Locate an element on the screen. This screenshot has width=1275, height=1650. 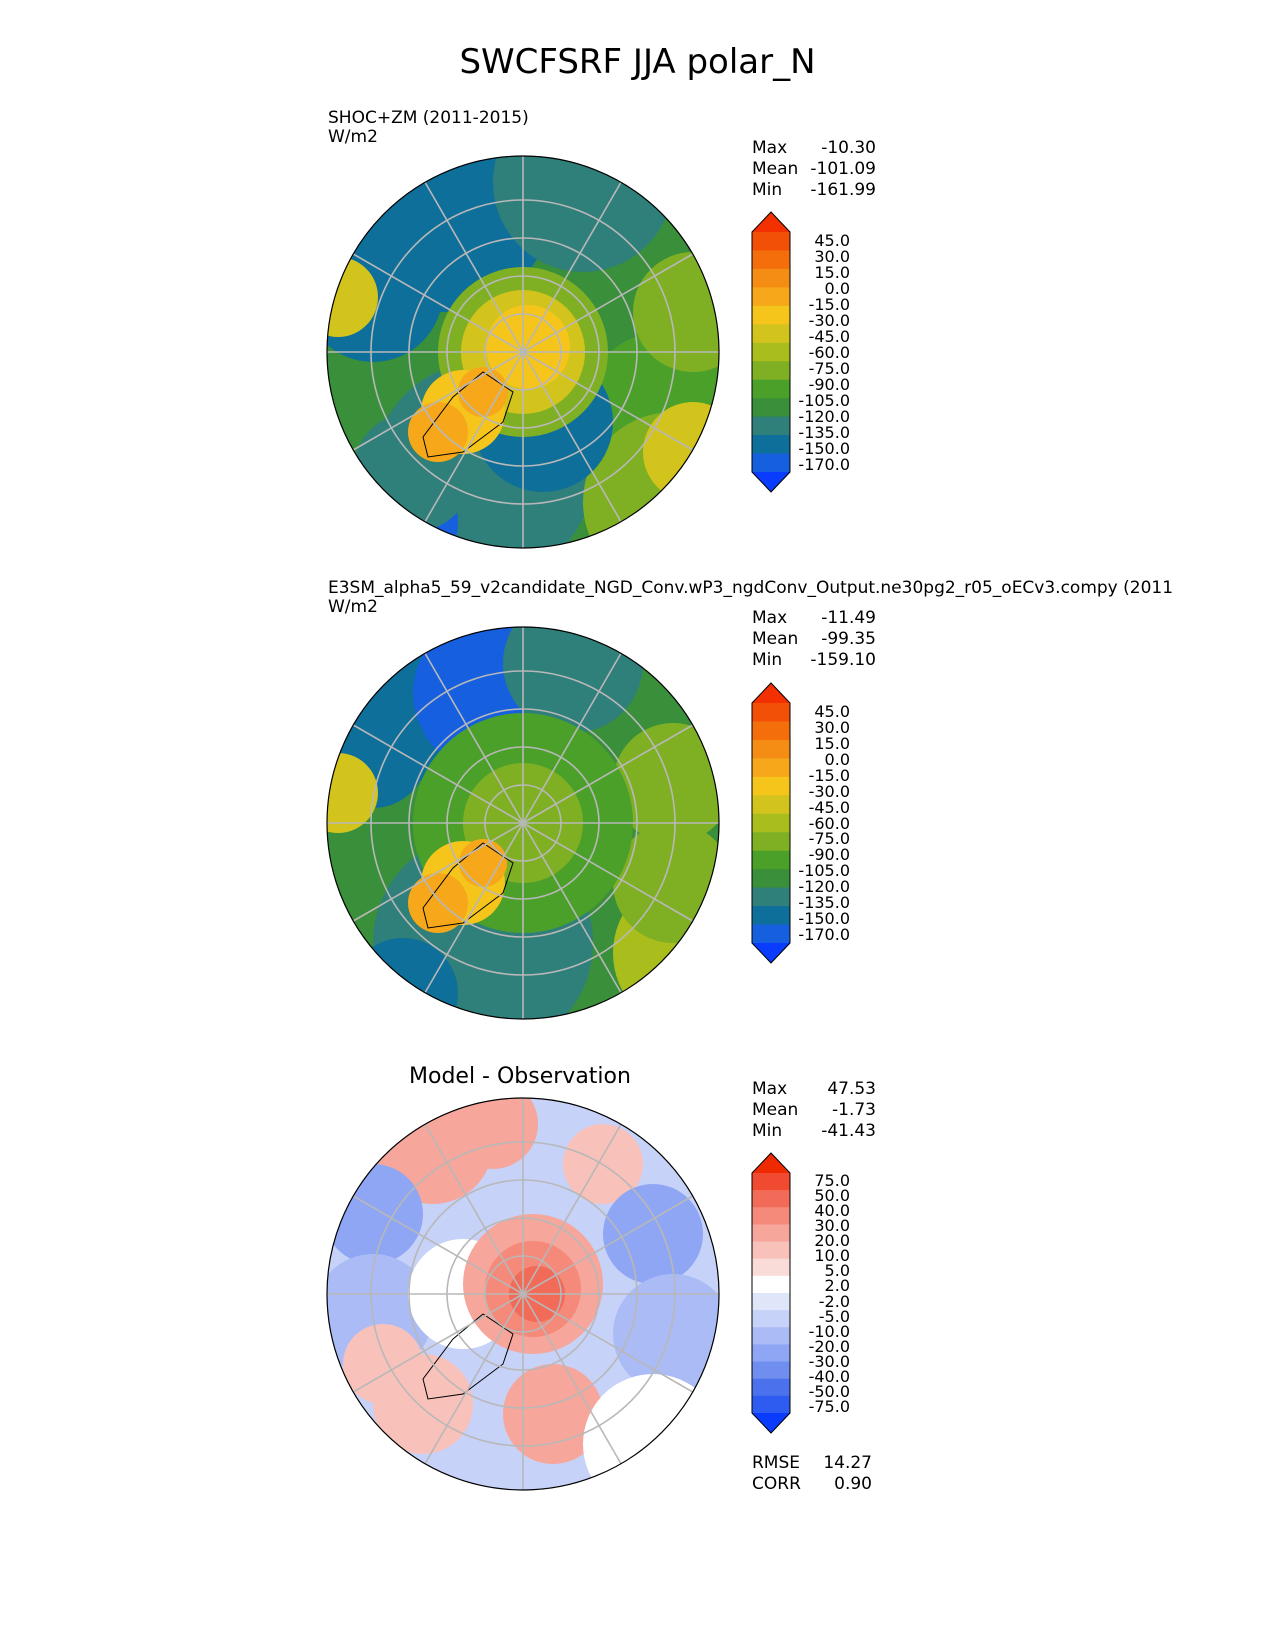
stat-value: -161.99 is located at coordinates (843, 190).